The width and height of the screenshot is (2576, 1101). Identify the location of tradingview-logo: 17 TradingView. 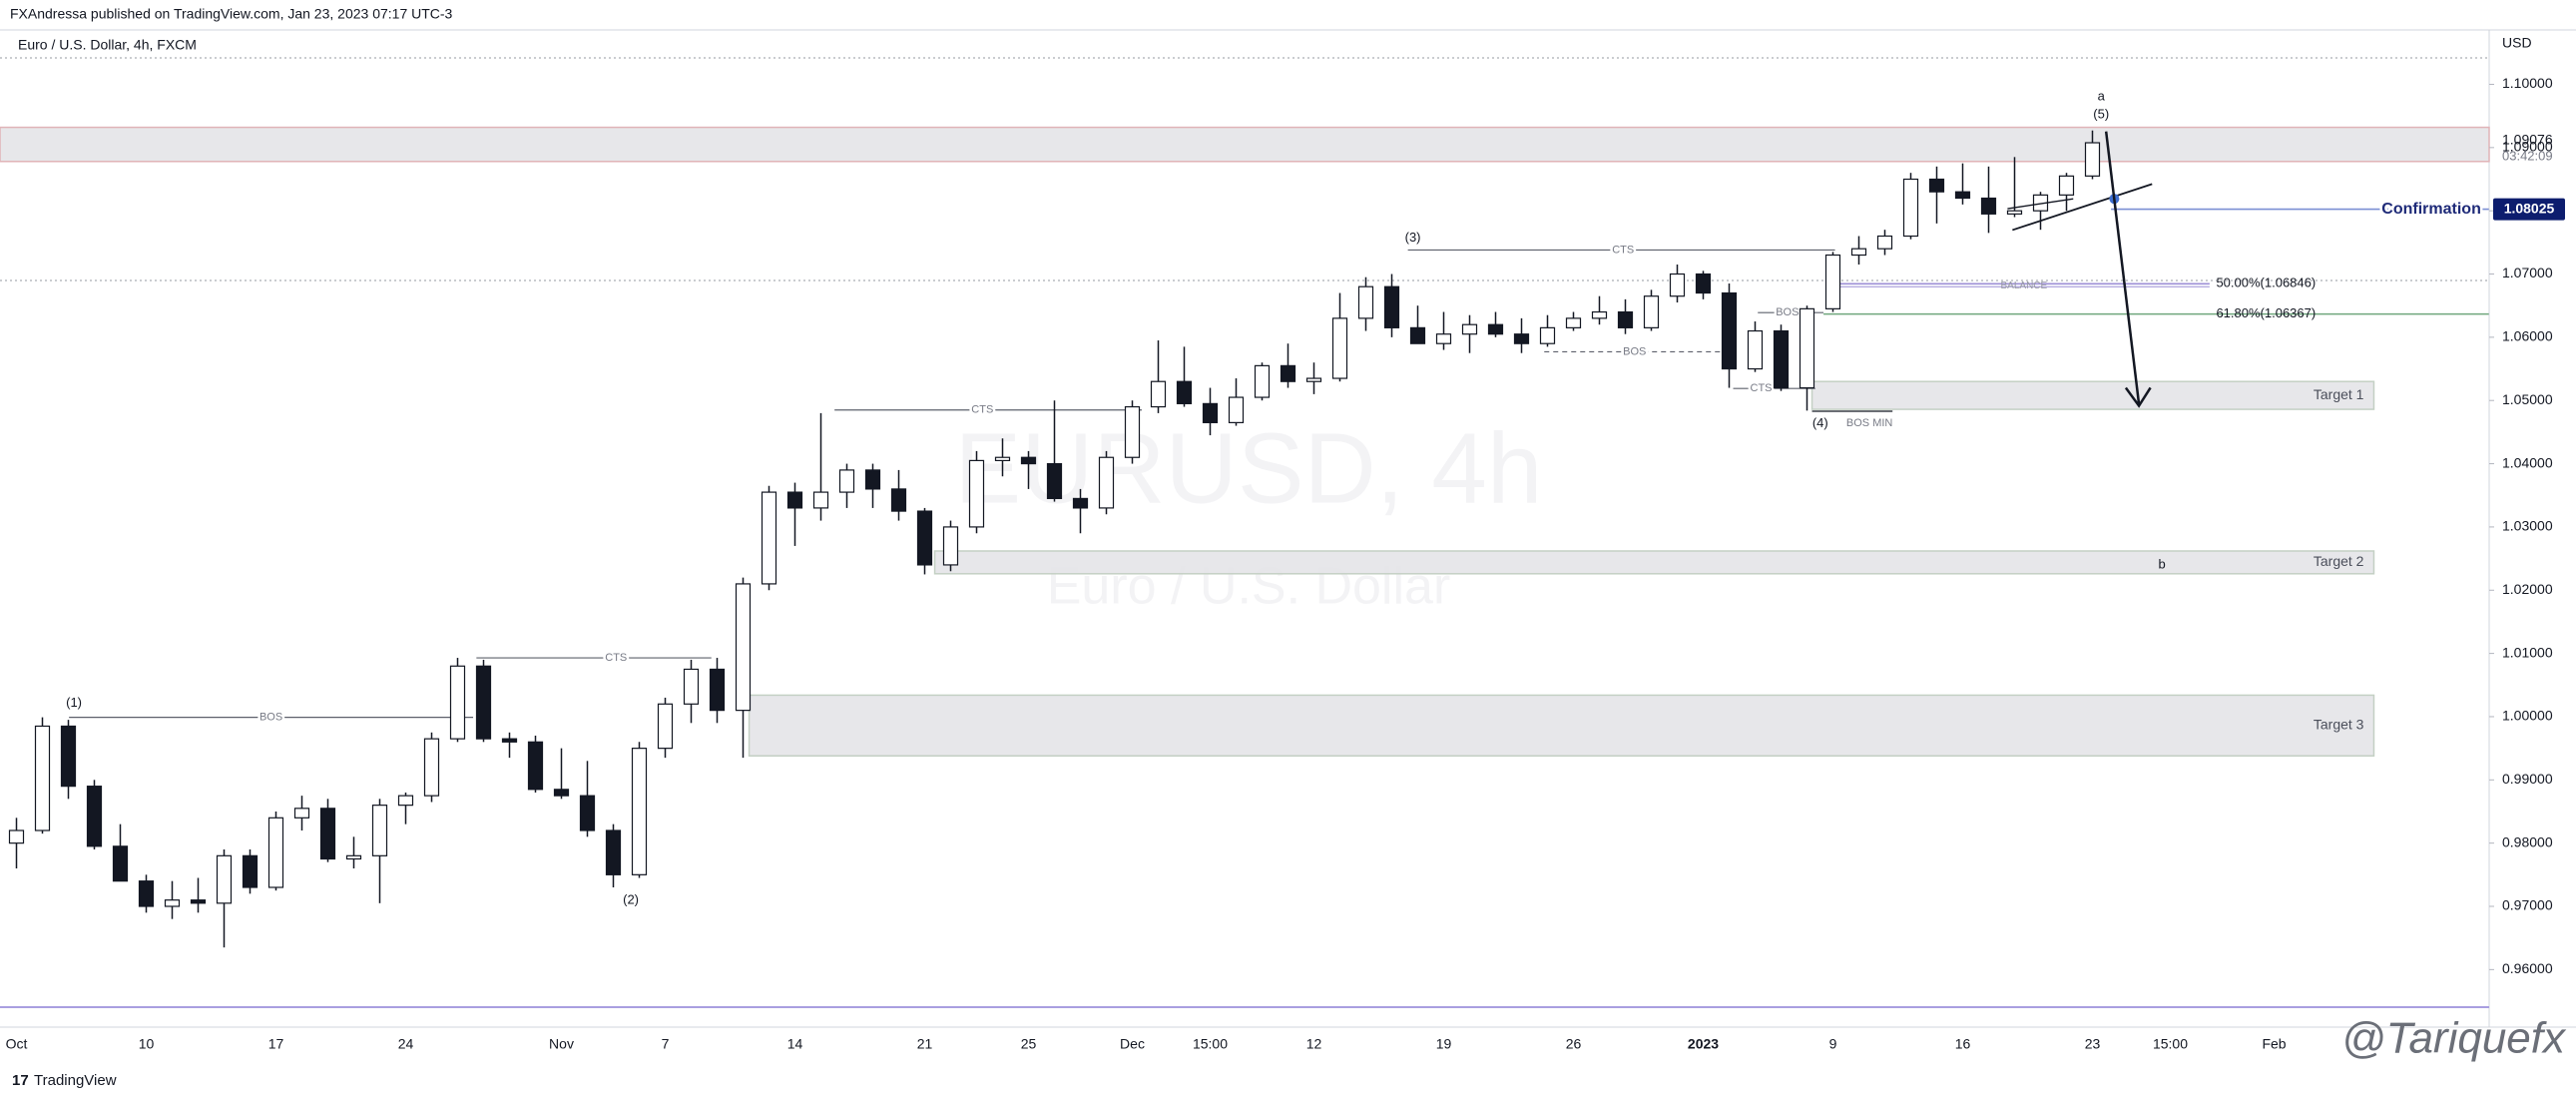
(65, 1081).